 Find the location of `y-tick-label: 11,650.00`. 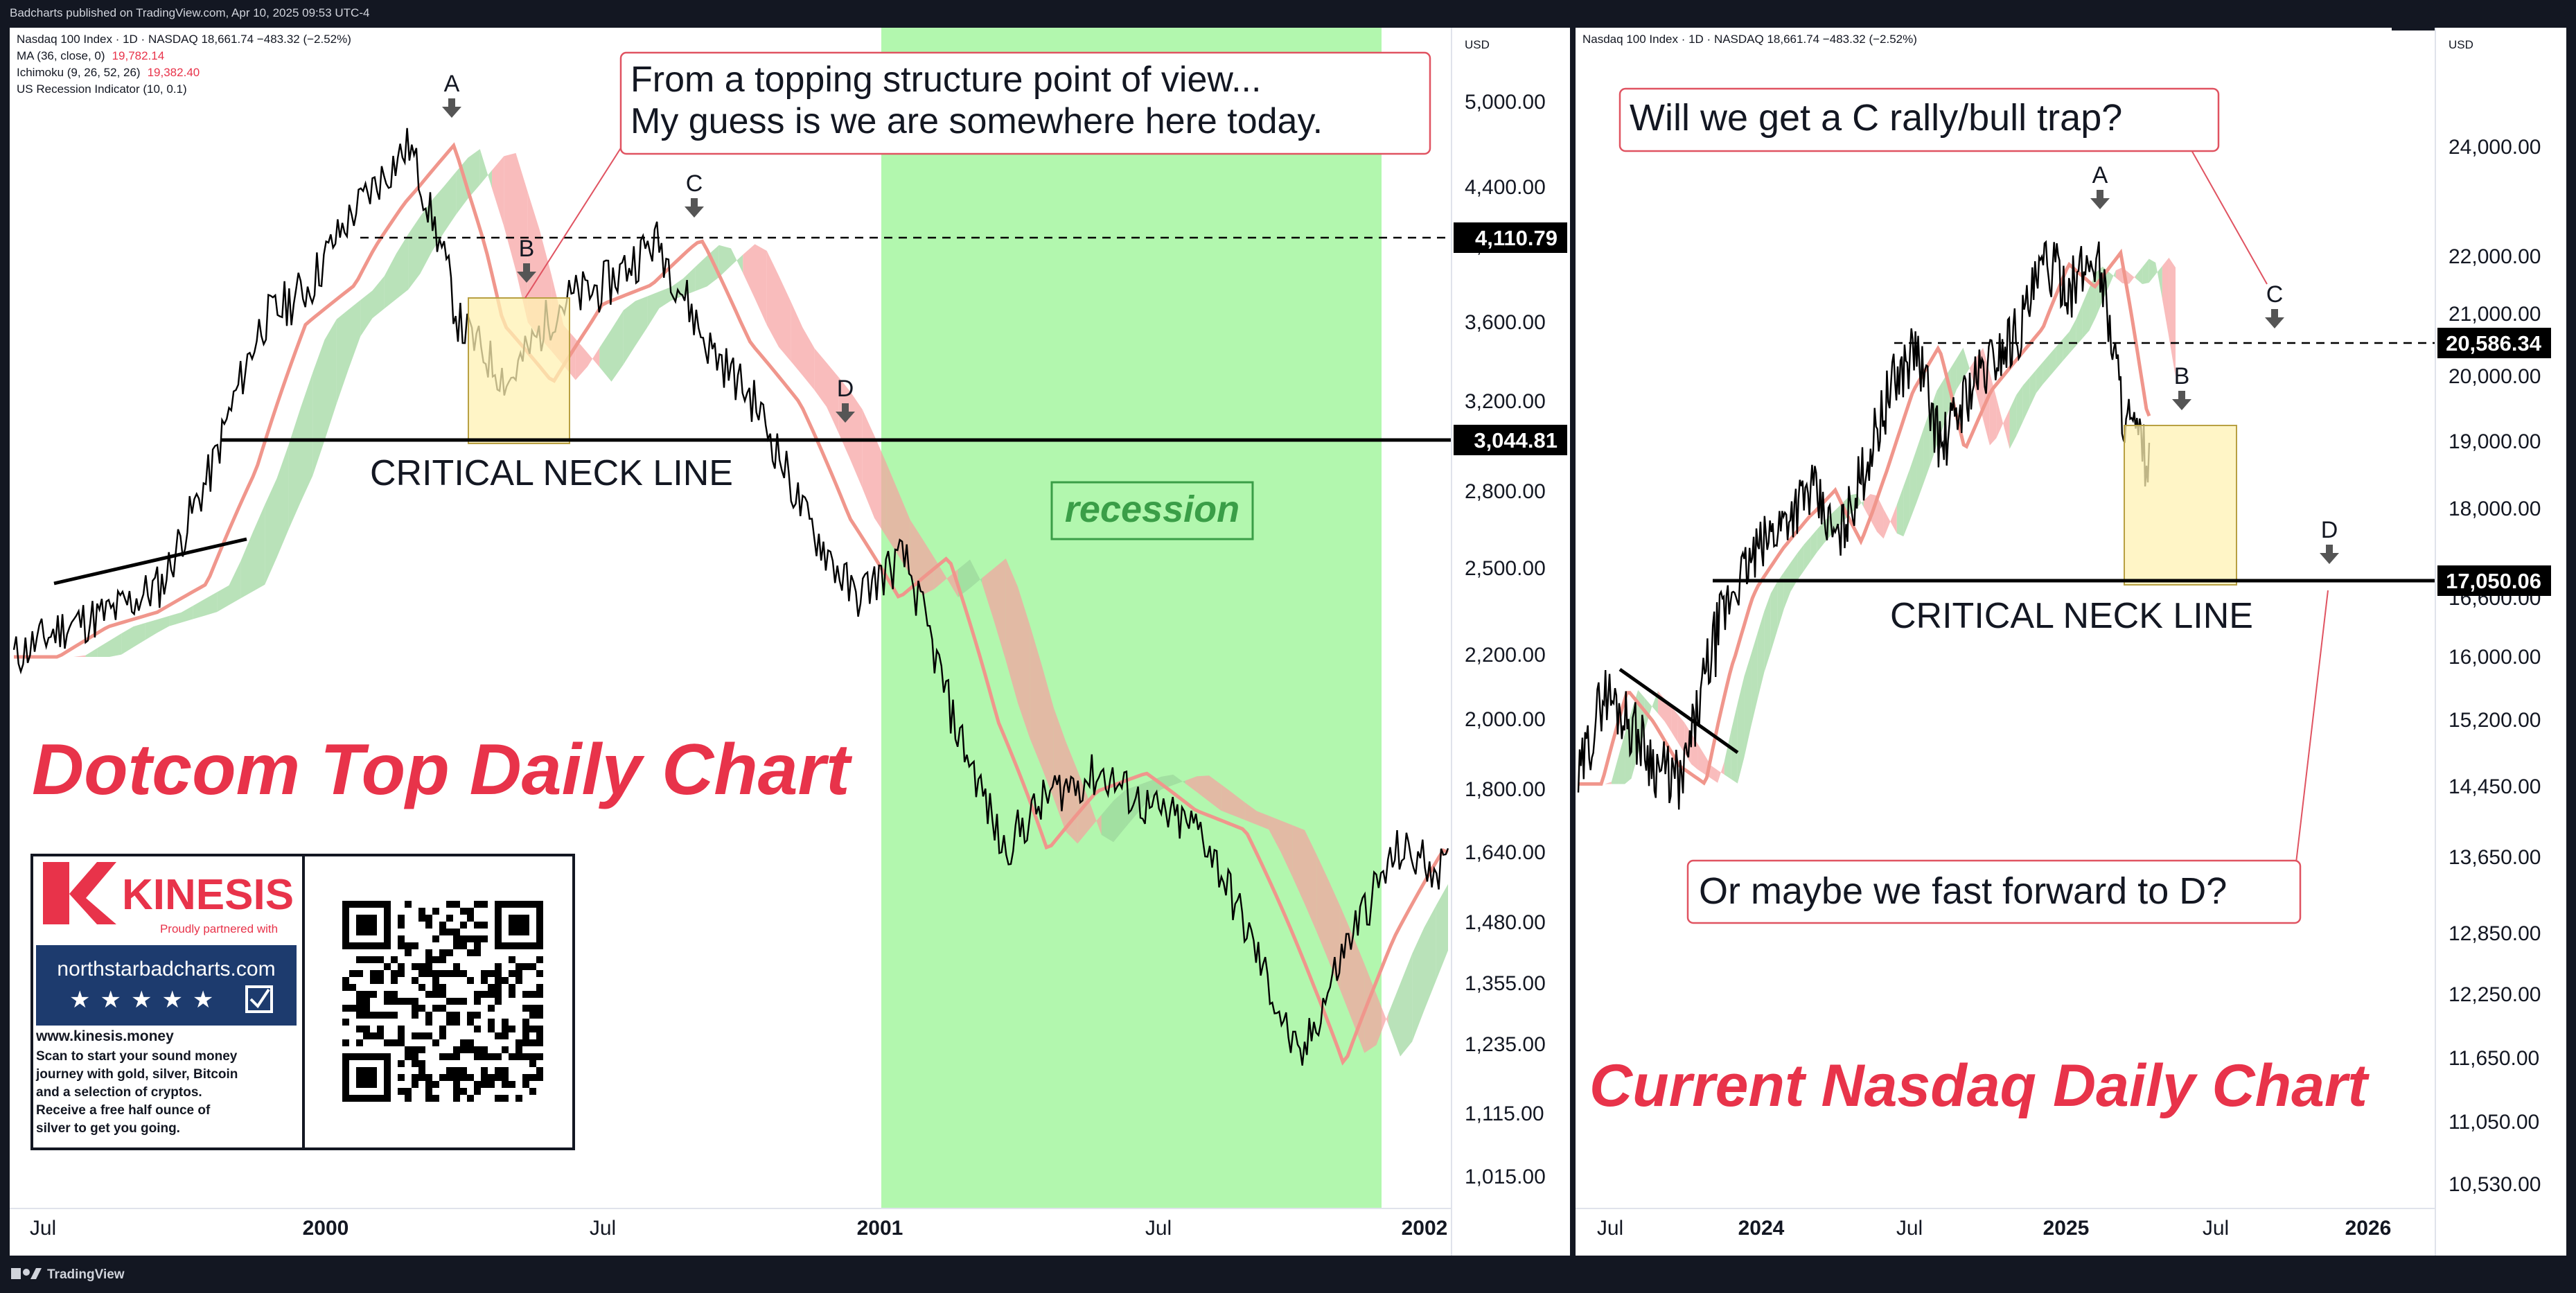

y-tick-label: 11,650.00 is located at coordinates (2494, 1058).